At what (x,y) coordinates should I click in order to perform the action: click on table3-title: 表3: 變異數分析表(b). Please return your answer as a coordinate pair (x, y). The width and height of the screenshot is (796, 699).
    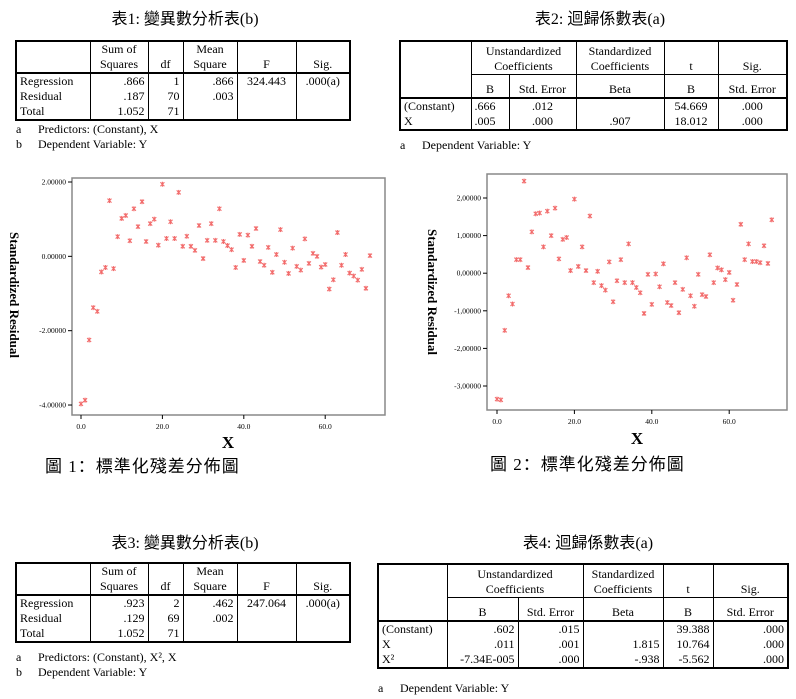
    Looking at the image, I should click on (185, 543).